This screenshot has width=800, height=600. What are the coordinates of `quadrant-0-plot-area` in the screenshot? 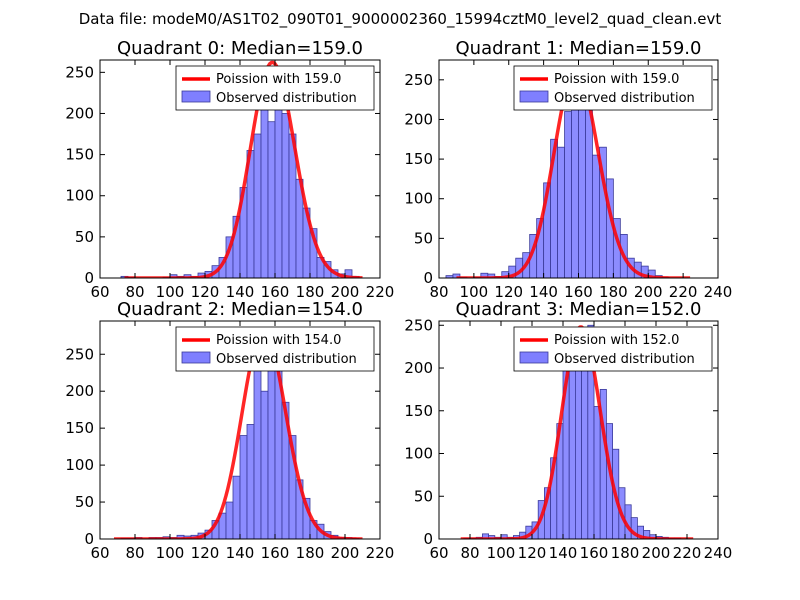 It's located at (241, 169).